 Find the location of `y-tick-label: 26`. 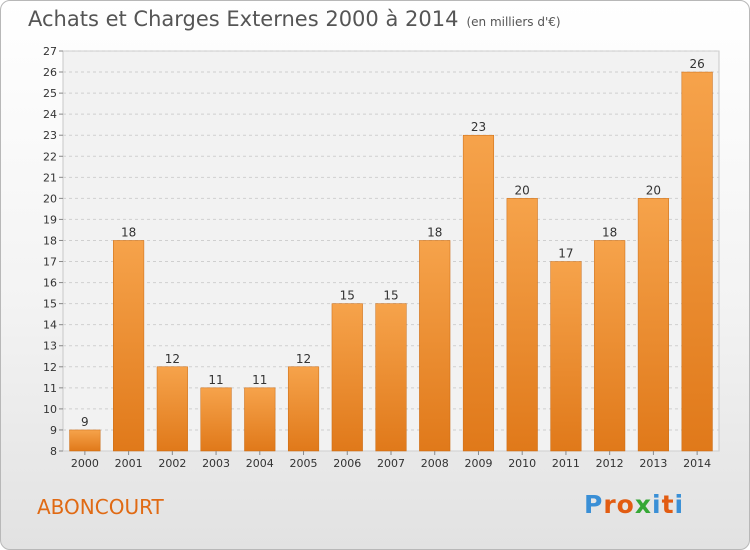

y-tick-label: 26 is located at coordinates (50, 72).